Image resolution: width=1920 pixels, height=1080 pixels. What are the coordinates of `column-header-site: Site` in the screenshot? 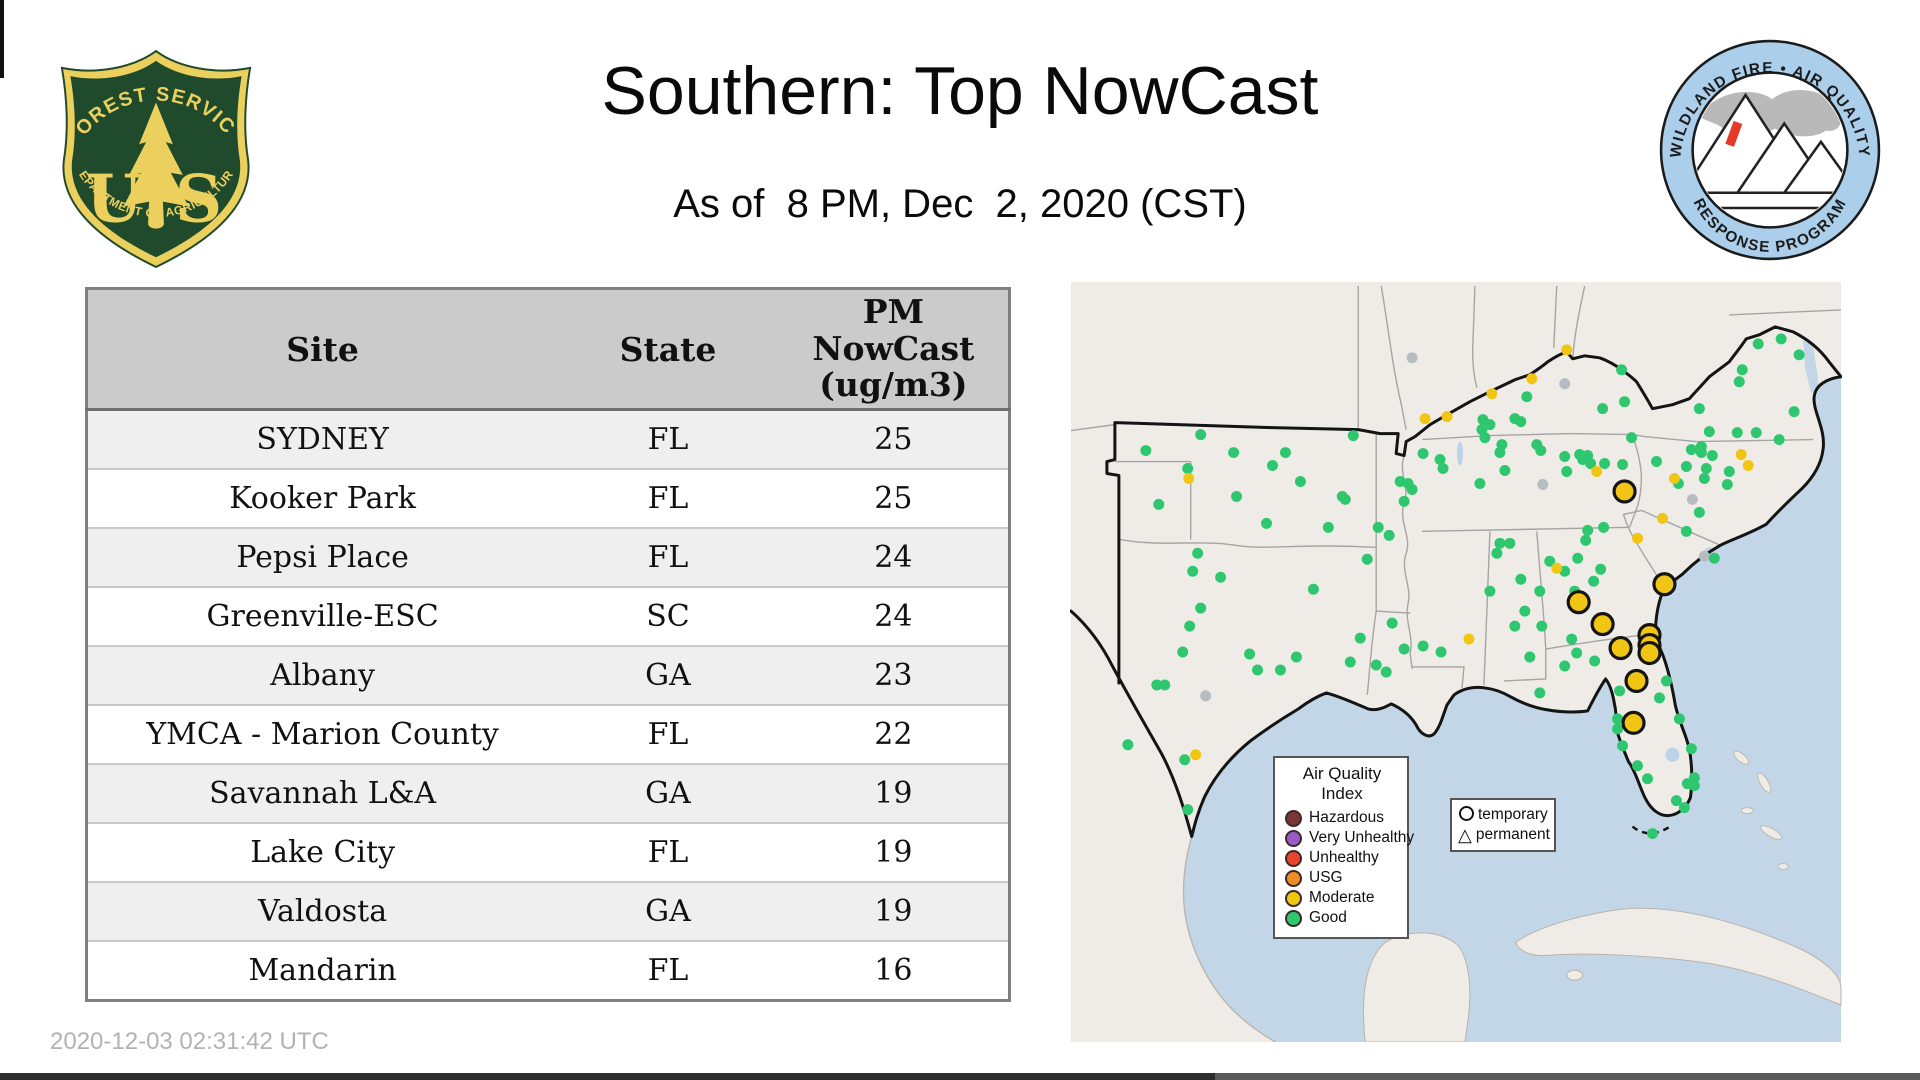 It's located at (322, 349).